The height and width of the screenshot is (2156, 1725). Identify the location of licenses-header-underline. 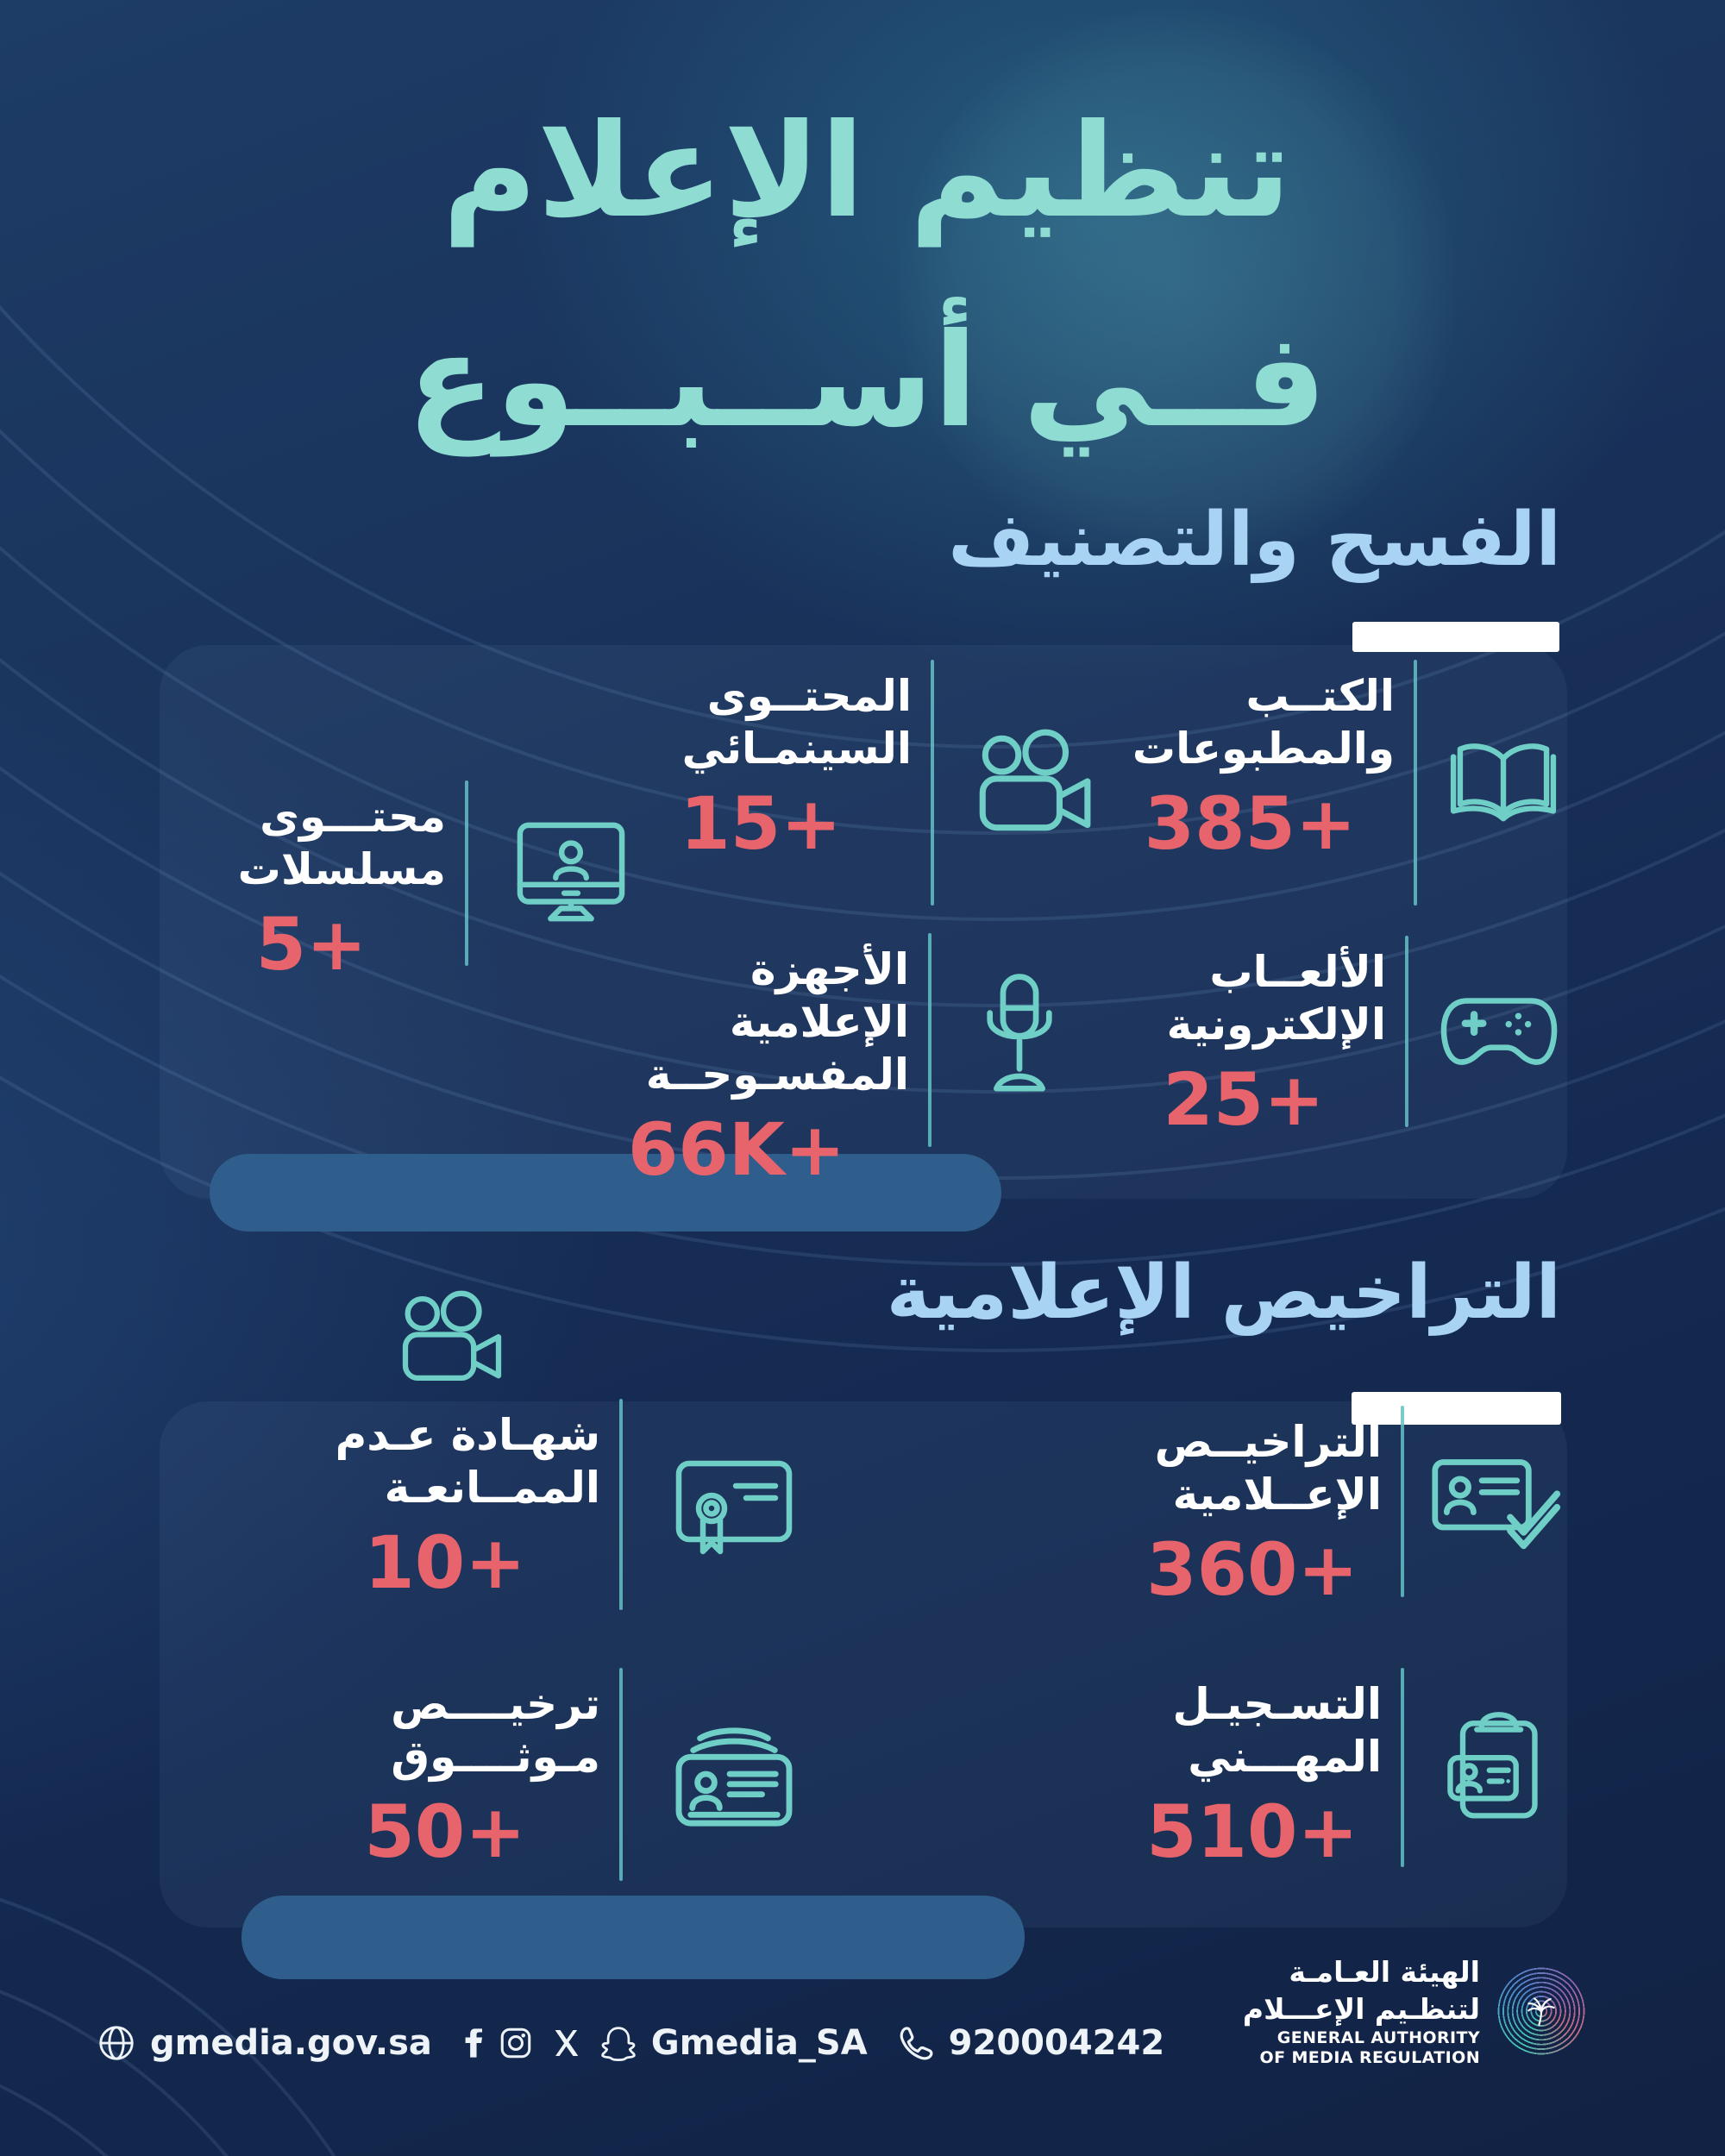
(1456, 1408).